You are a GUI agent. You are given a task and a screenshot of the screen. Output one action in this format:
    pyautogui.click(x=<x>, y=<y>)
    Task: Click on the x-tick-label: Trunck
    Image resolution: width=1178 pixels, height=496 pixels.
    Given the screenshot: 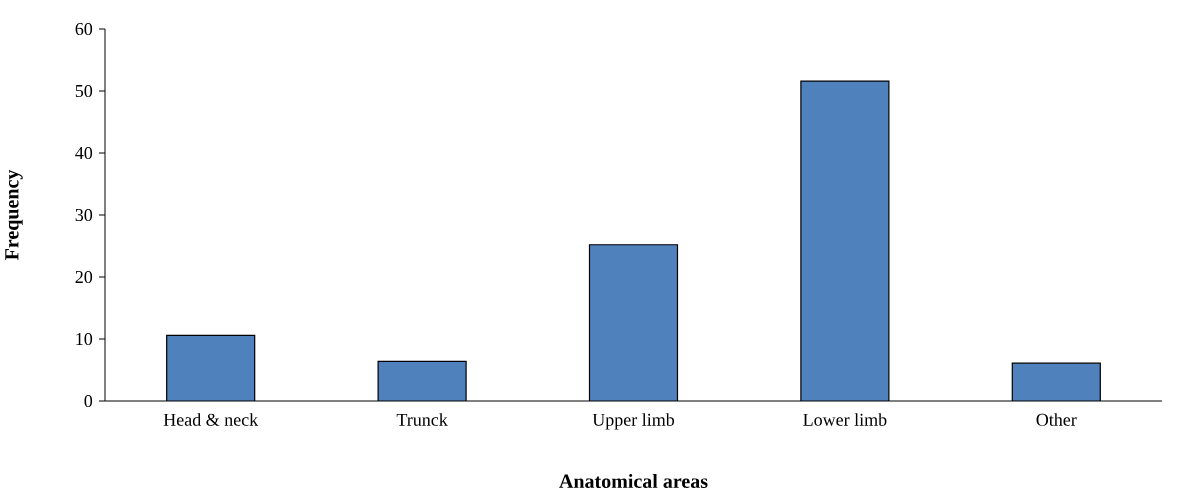 What is the action you would take?
    pyautogui.click(x=422, y=419)
    